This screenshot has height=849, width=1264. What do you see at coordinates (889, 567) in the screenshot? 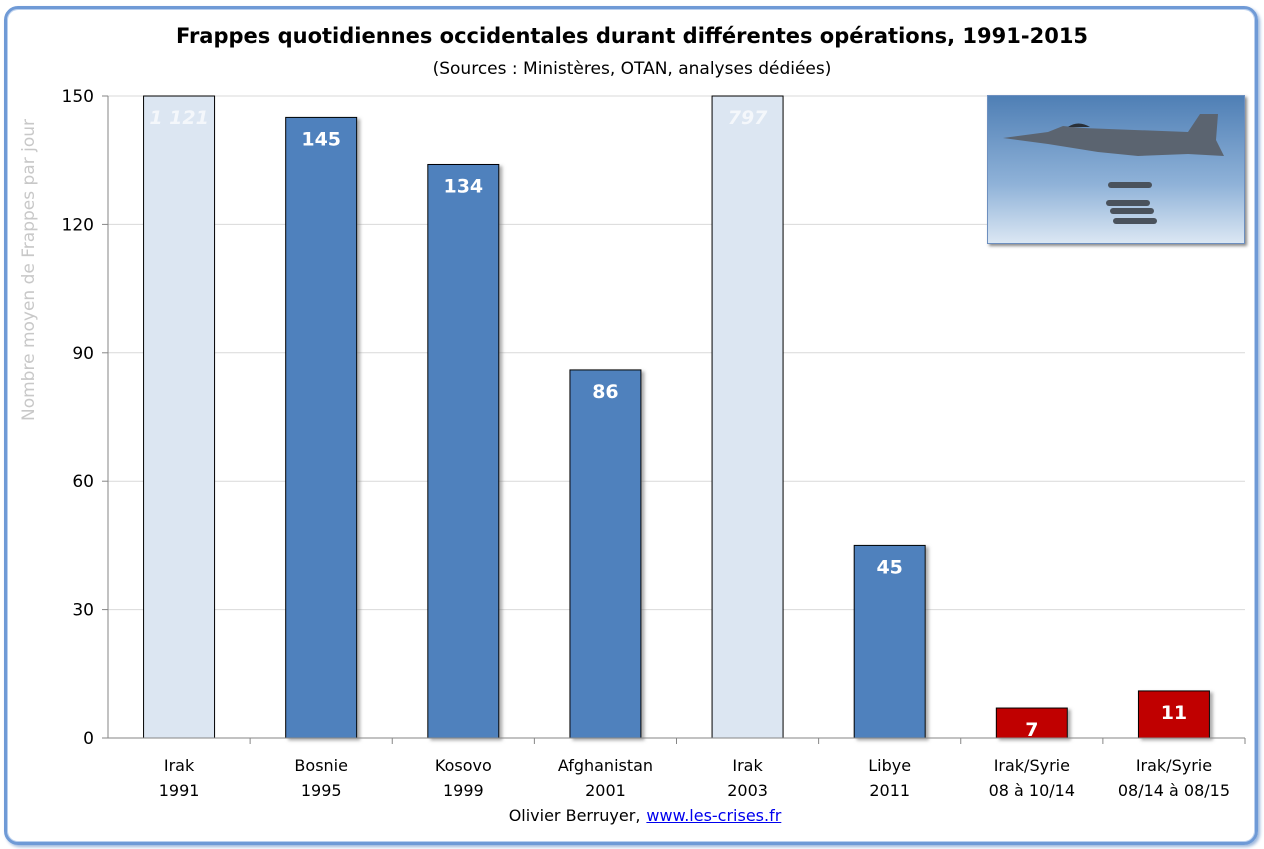
I see `data-label: 45` at bounding box center [889, 567].